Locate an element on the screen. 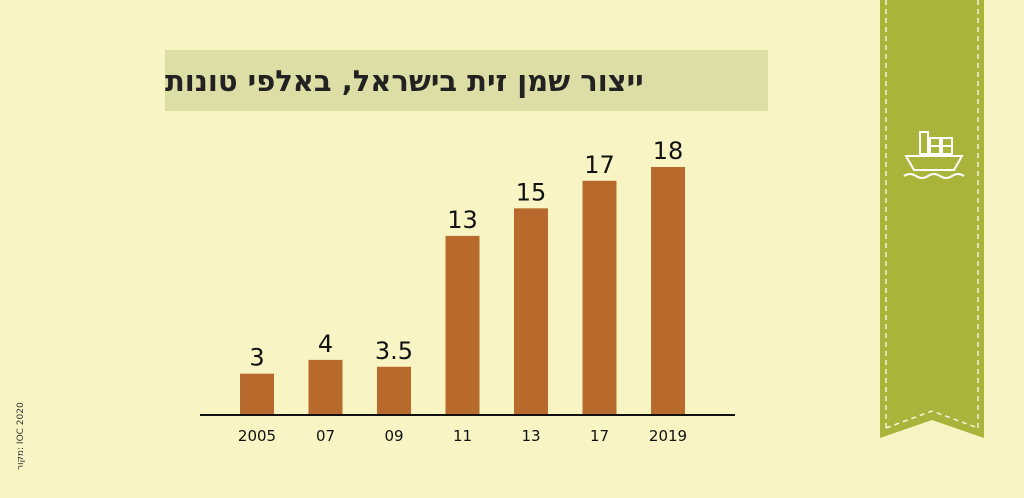 This screenshot has height=498, width=1024. data-label: 15 is located at coordinates (531, 192).